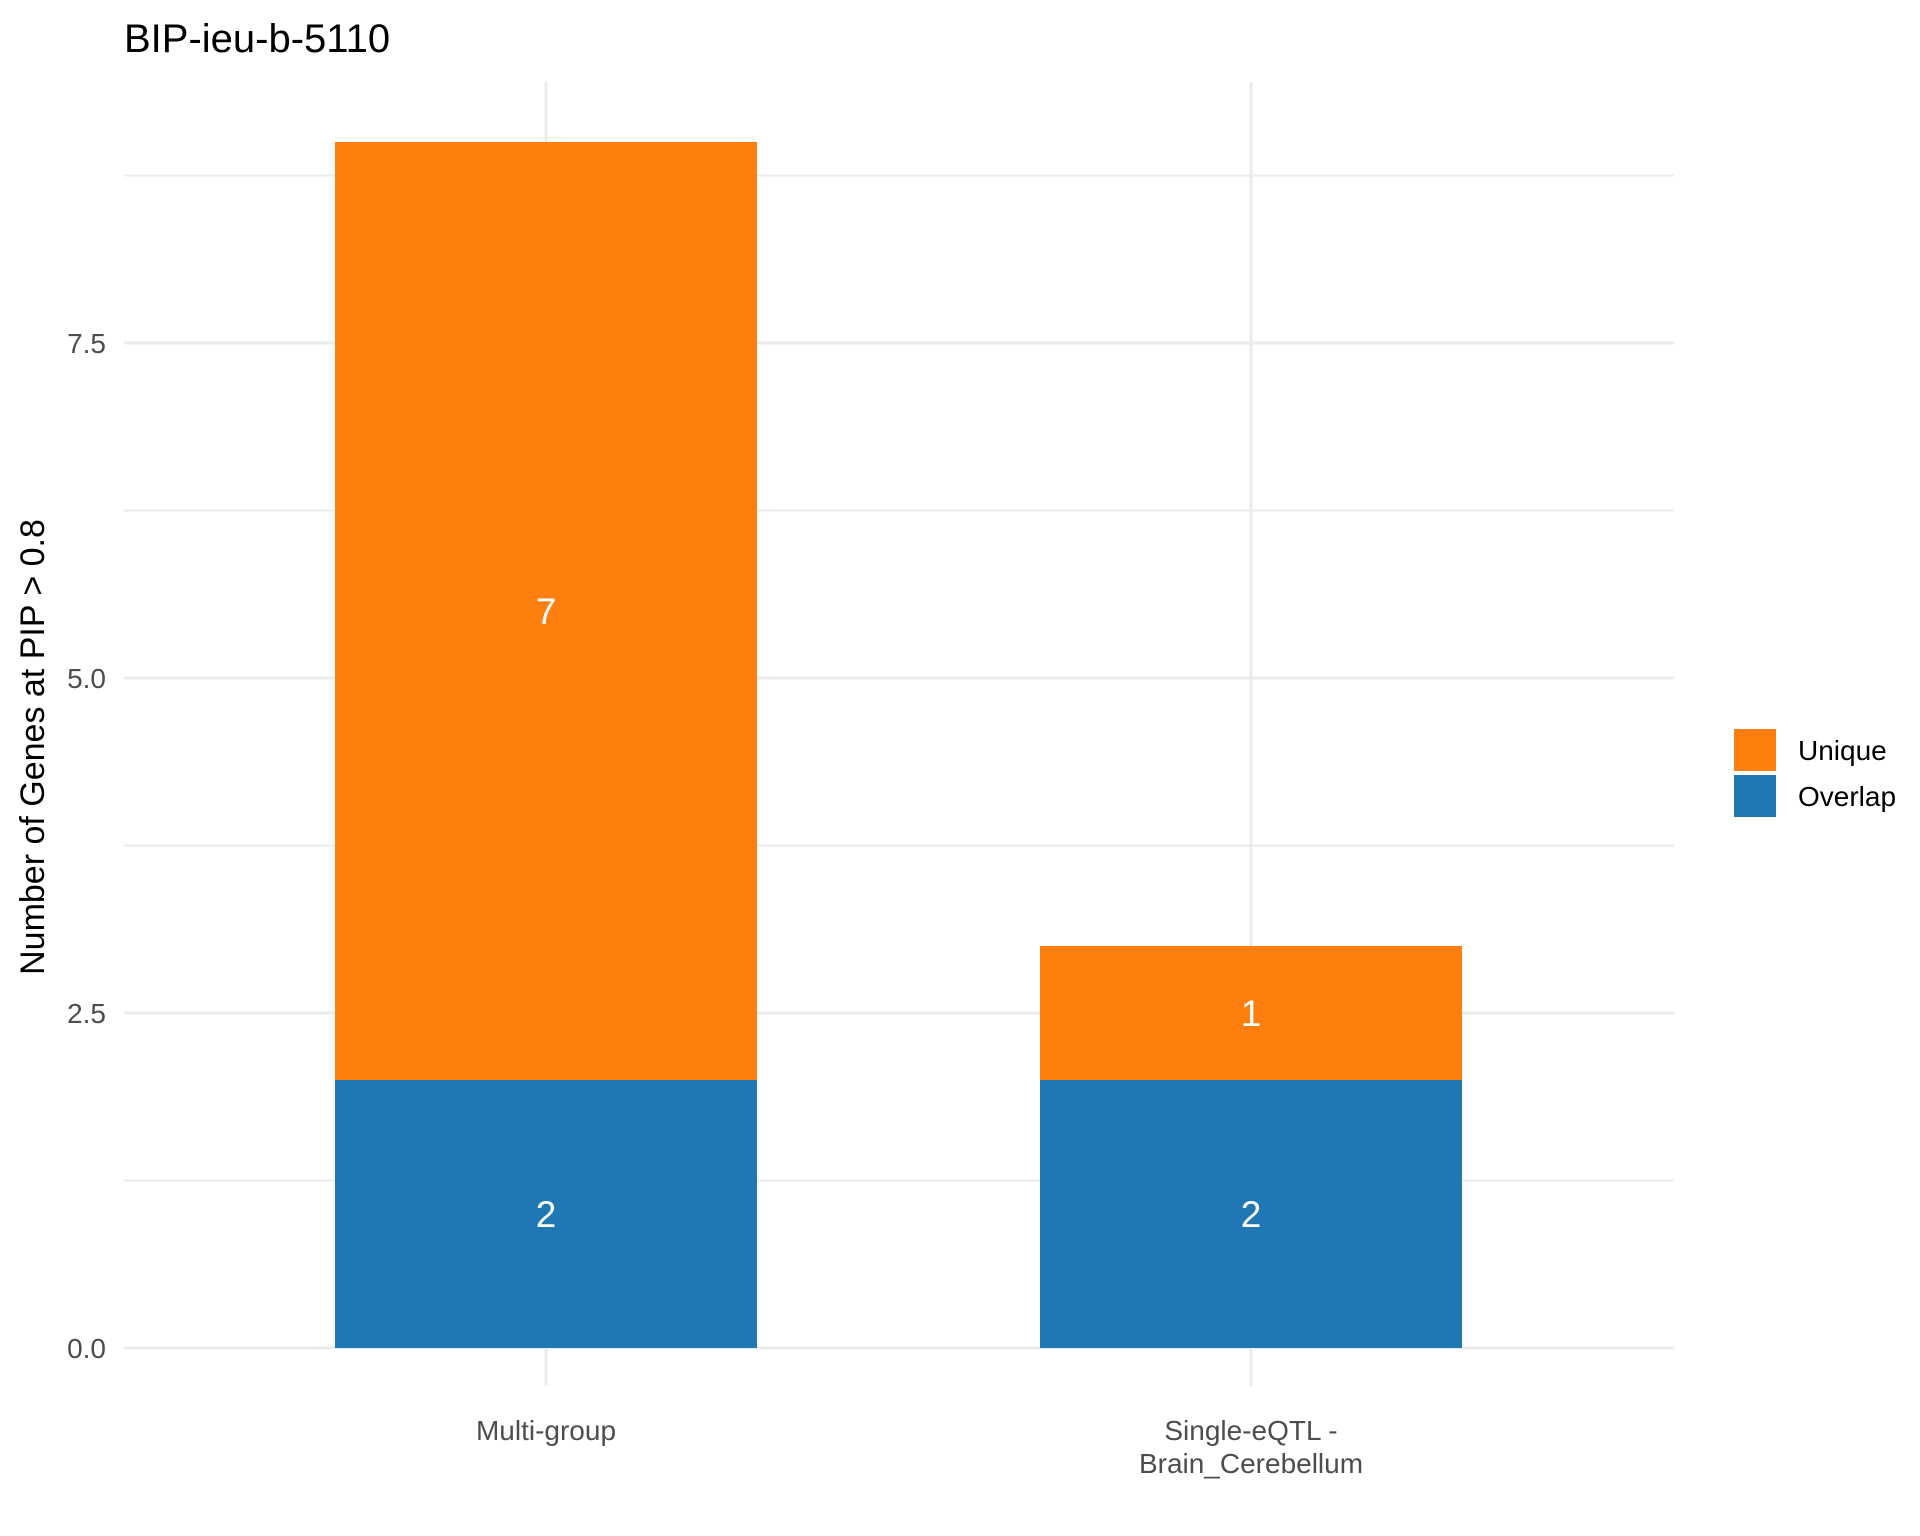  Describe the element at coordinates (1815, 773) in the screenshot. I see `legend: Unique Overlap` at that location.